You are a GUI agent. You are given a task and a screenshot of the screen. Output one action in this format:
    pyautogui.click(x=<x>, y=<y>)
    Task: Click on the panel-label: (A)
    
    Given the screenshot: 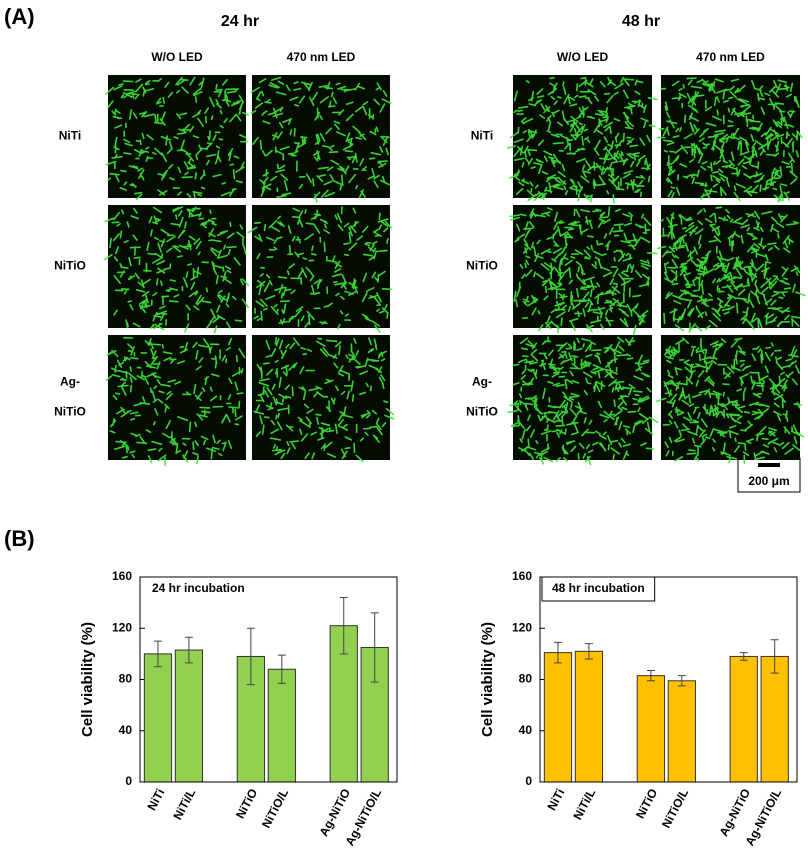 What is the action you would take?
    pyautogui.click(x=19, y=16)
    